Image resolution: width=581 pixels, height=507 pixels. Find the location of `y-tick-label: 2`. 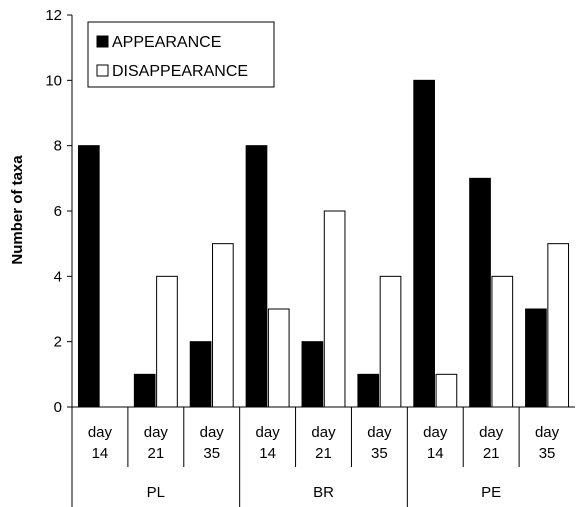

y-tick-label: 2 is located at coordinates (58, 342).